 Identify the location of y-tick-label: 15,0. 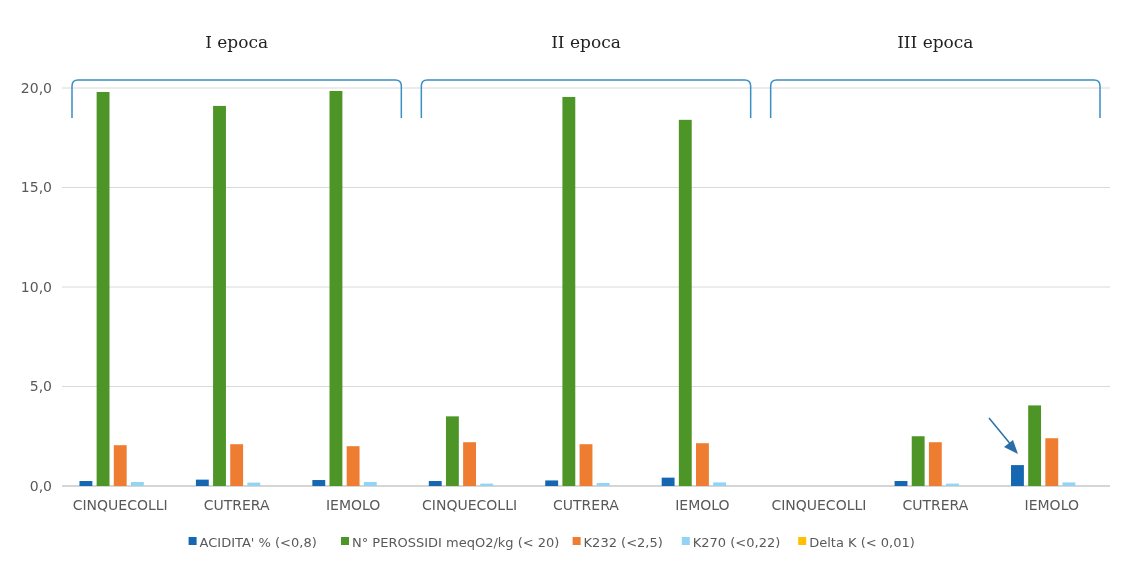
(36, 187).